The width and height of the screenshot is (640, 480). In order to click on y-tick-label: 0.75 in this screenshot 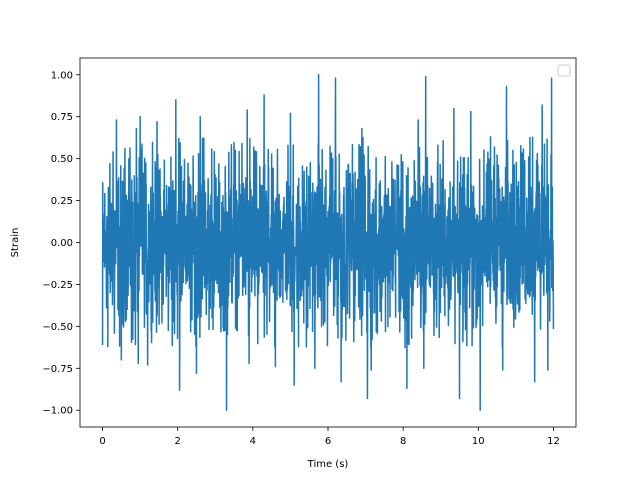, I will do `click(62, 117)`.